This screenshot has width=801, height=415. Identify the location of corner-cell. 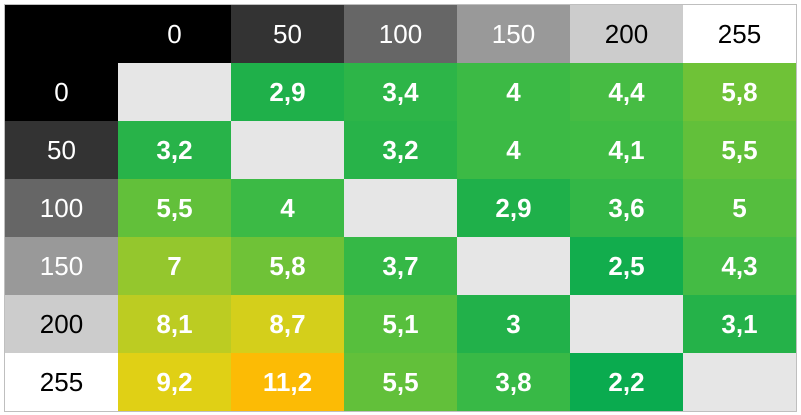
(61, 33).